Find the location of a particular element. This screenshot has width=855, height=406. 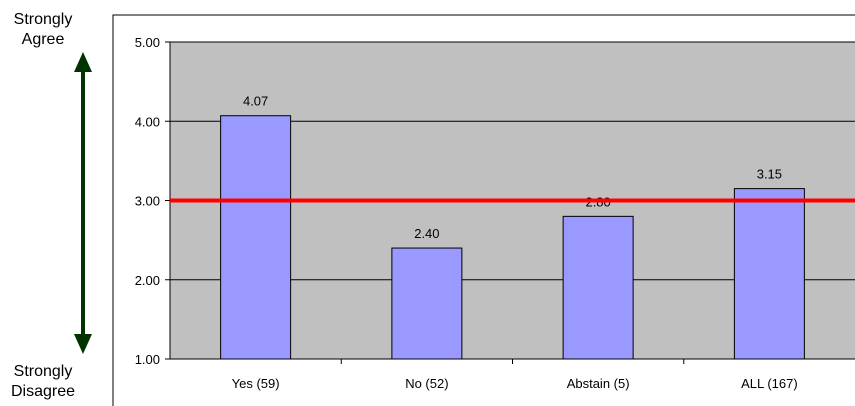

x-category-label: No (52) is located at coordinates (426, 383).